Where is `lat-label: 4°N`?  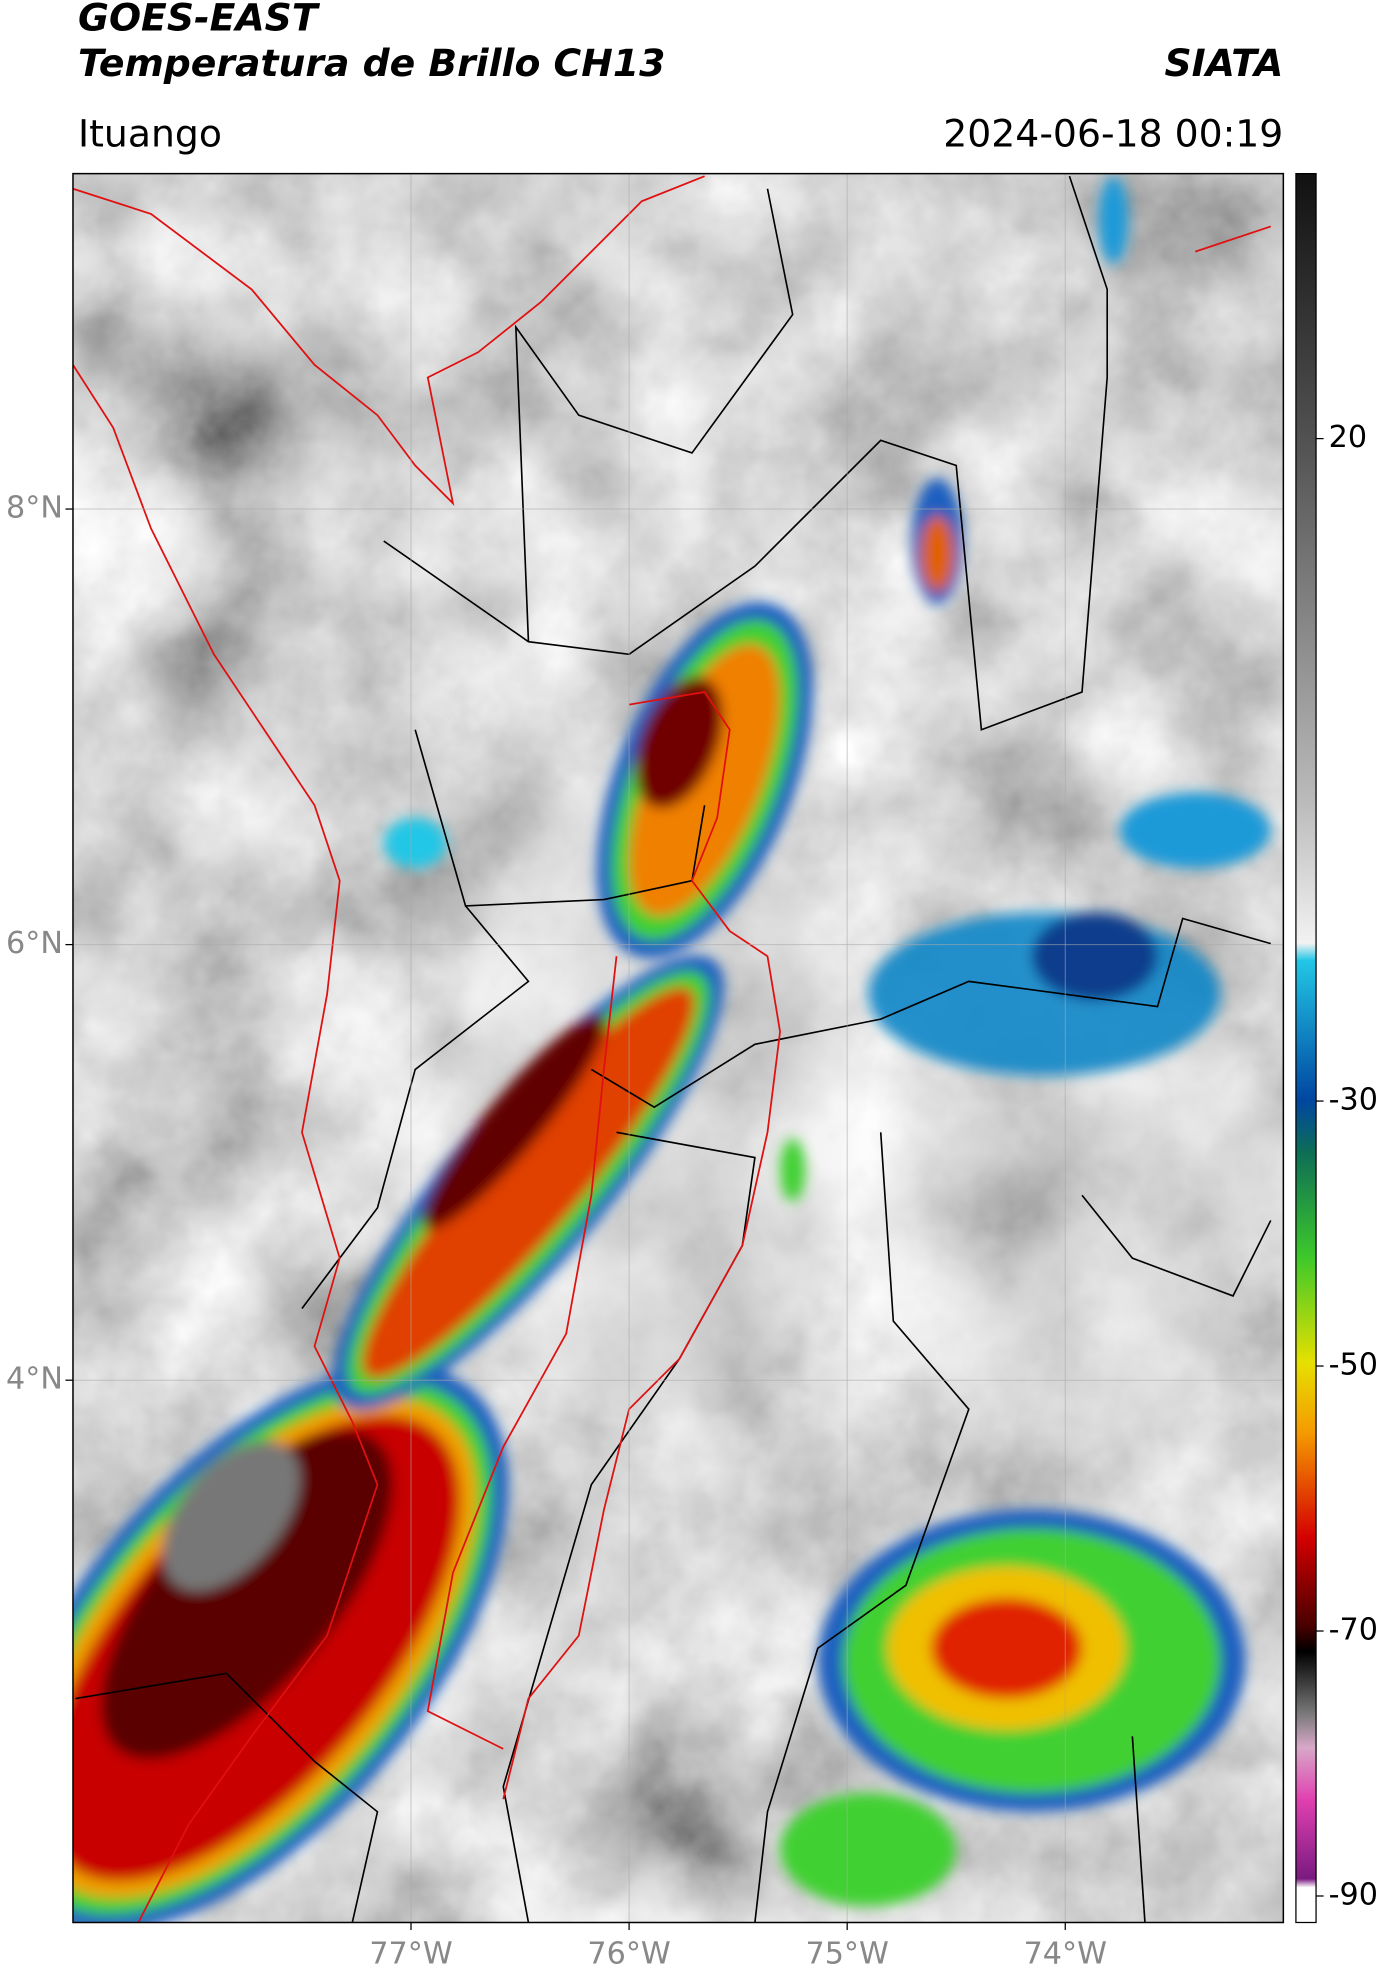 lat-label: 4°N is located at coordinates (34, 1379).